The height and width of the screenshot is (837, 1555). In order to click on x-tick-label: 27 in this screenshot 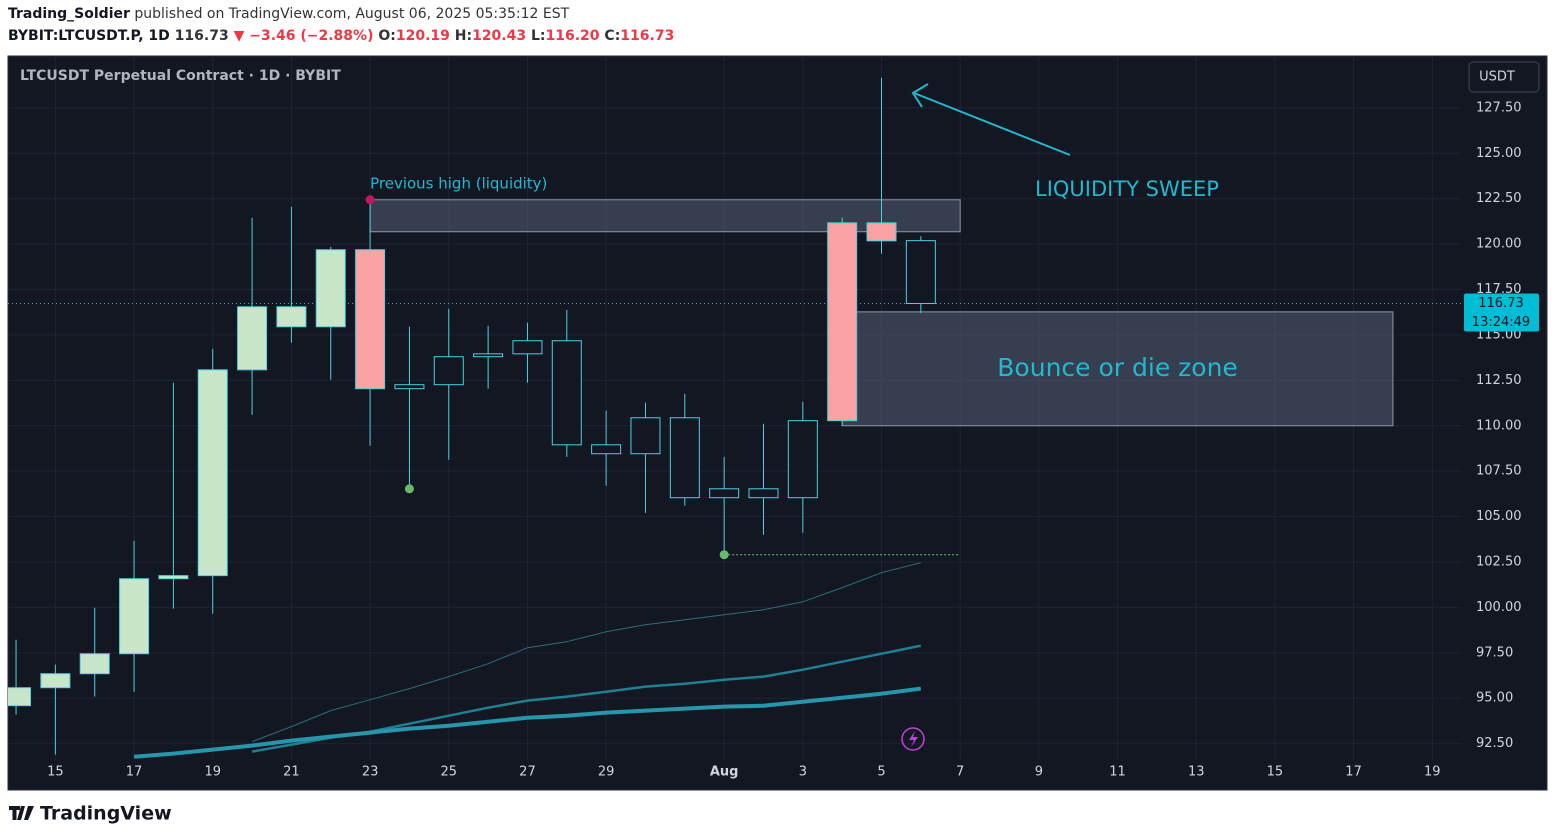, I will do `click(527, 772)`.